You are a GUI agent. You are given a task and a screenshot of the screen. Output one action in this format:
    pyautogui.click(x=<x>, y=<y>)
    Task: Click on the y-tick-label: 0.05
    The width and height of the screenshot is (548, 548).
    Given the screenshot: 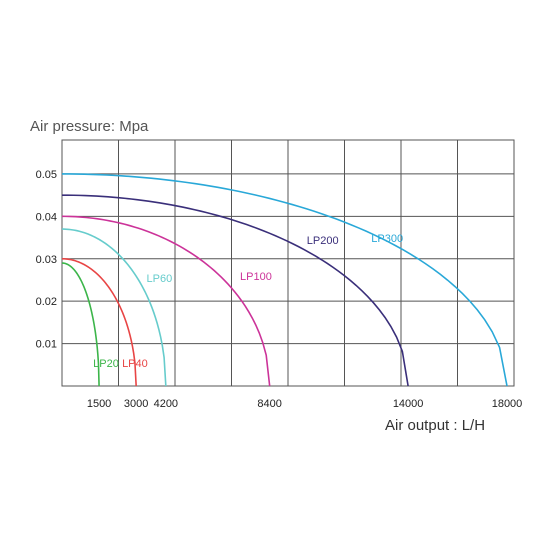 What is the action you would take?
    pyautogui.click(x=46, y=175)
    